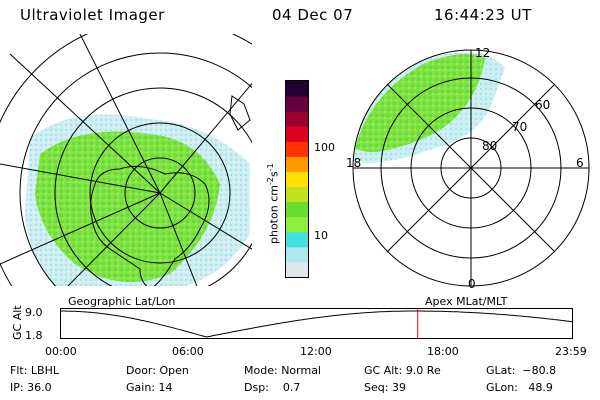 Image resolution: width=600 pixels, height=400 pixels. Describe the element at coordinates (291, 387) in the screenshot. I see `dsp-value: 0.7` at that location.